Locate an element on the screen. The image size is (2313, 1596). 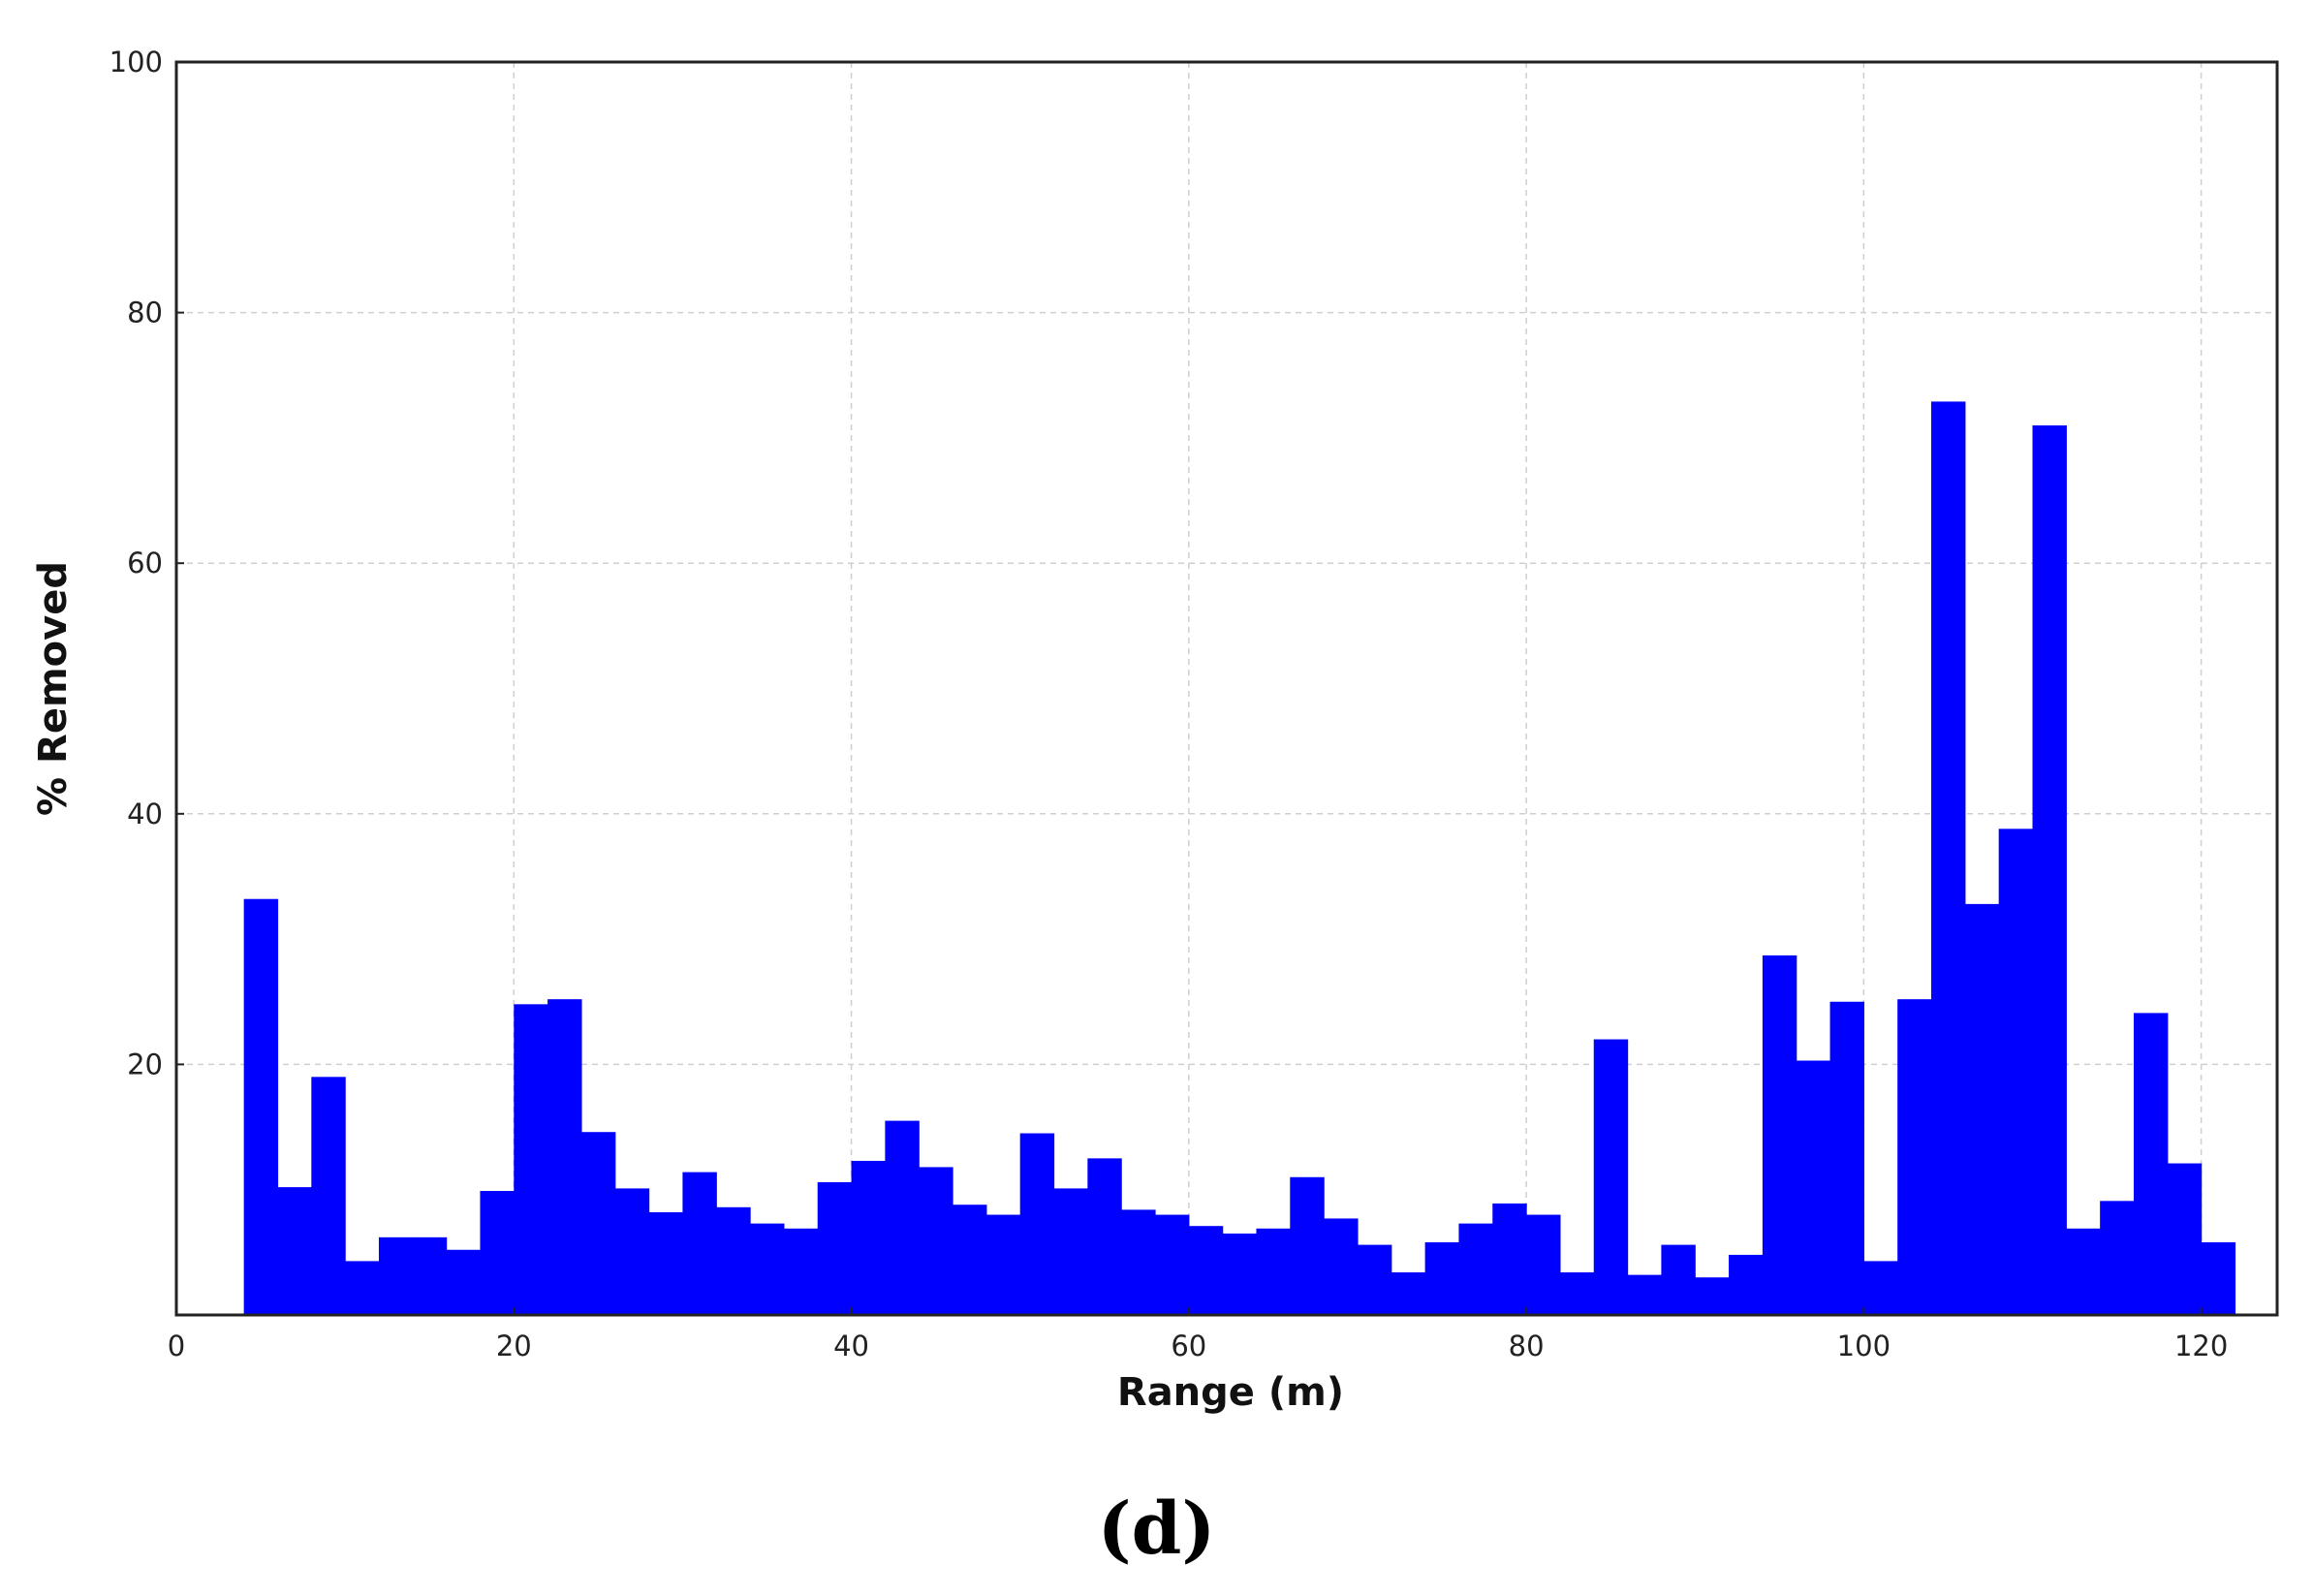
x-tick-label: 80 is located at coordinates (1527, 1346).